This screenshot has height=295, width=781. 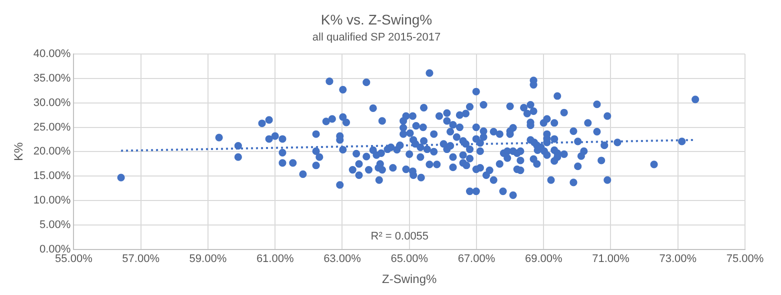 I want to click on chart-subtitle: all qualified SP 2015-2017, so click(x=376, y=37).